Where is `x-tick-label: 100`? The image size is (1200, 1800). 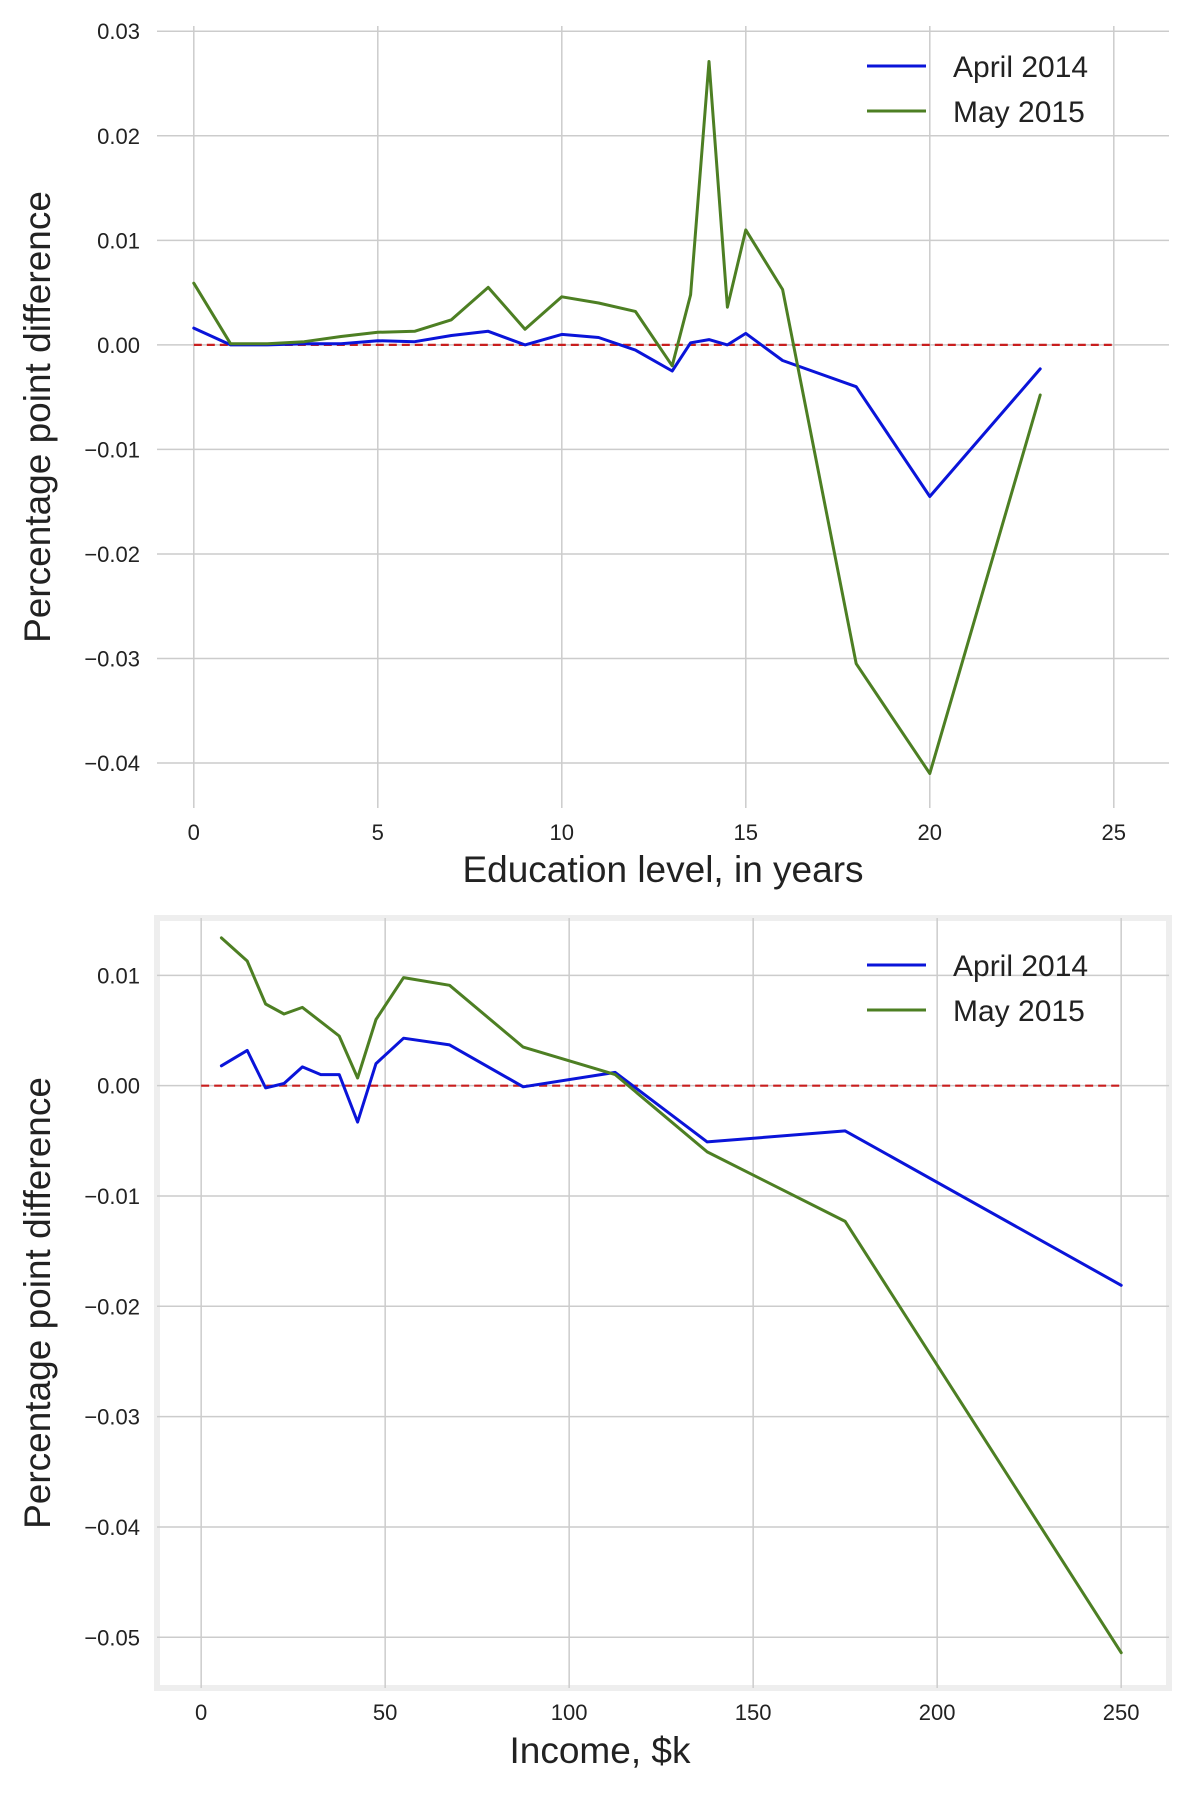
x-tick-label: 100 is located at coordinates (569, 1712).